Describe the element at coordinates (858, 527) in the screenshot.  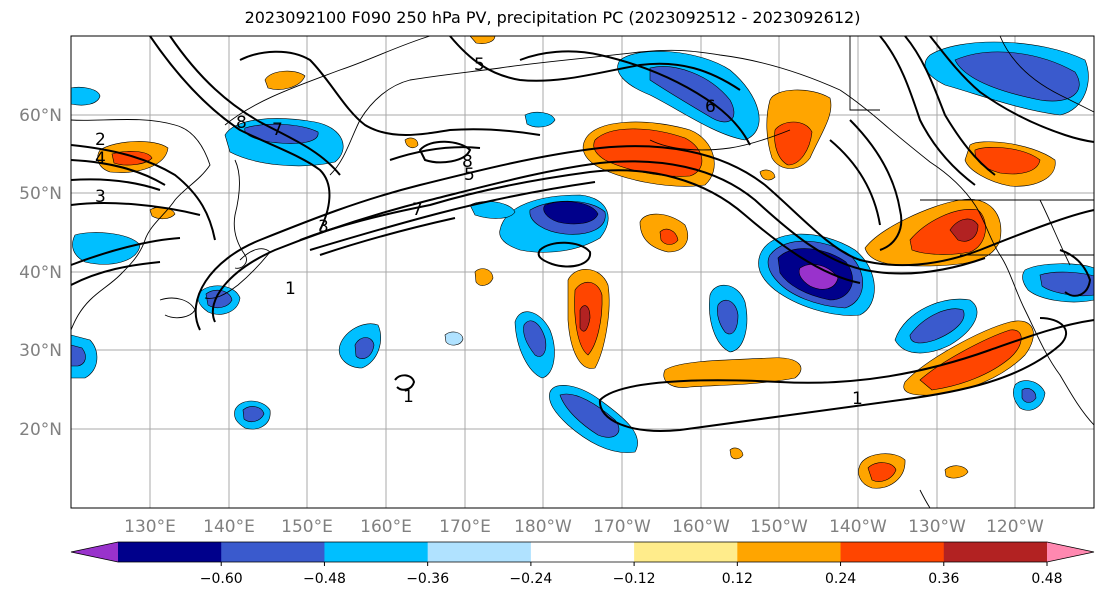
I see `lon-label: 140°W` at that location.